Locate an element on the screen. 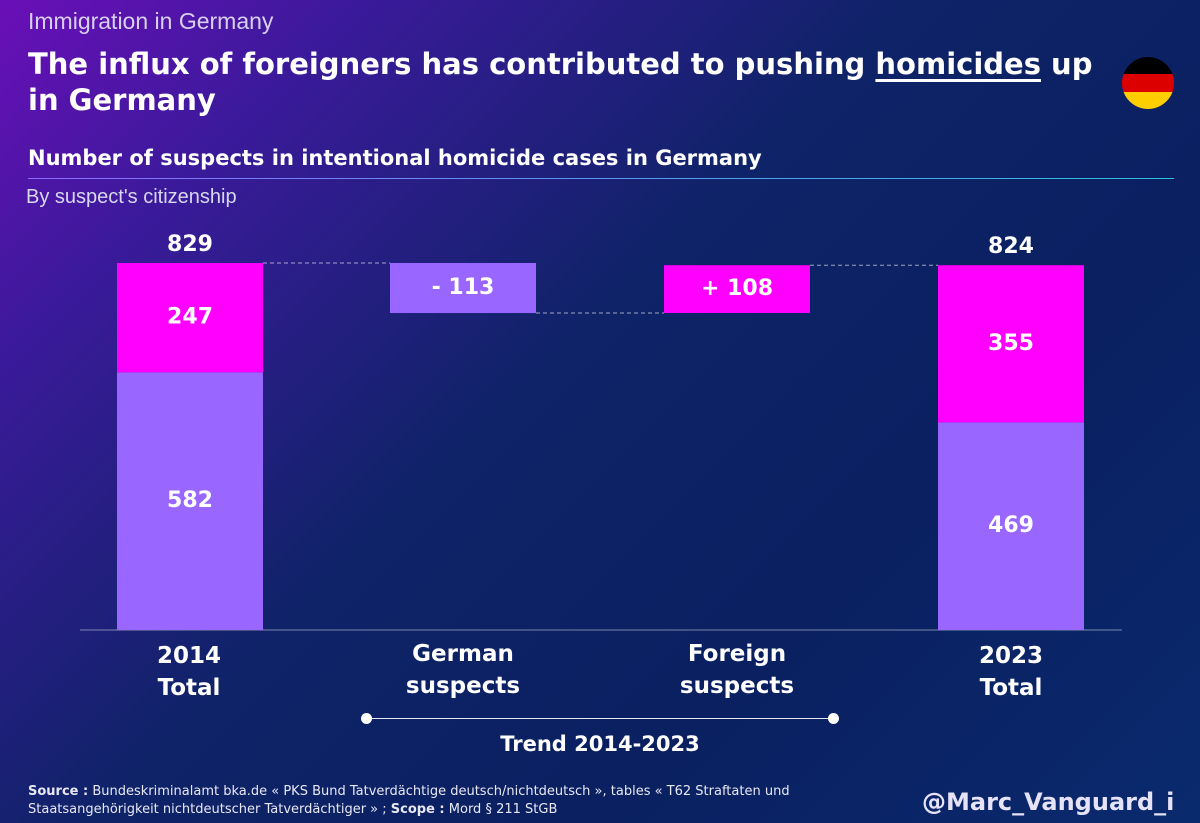 The width and height of the screenshot is (1200, 823). headline-post: up in Germany is located at coordinates (560, 82).